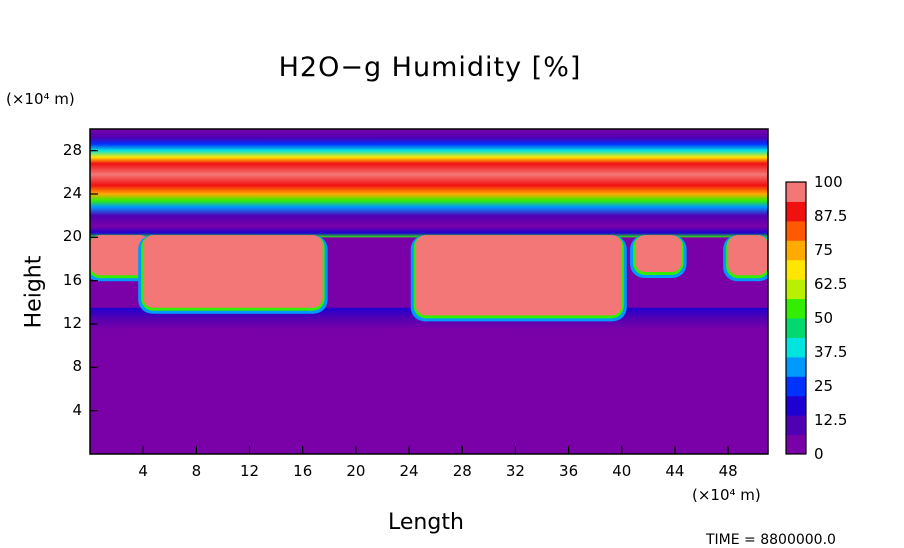 Image resolution: width=904 pixels, height=548 pixels. Describe the element at coordinates (515, 471) in the screenshot. I see `x-tick-label: 32` at that location.